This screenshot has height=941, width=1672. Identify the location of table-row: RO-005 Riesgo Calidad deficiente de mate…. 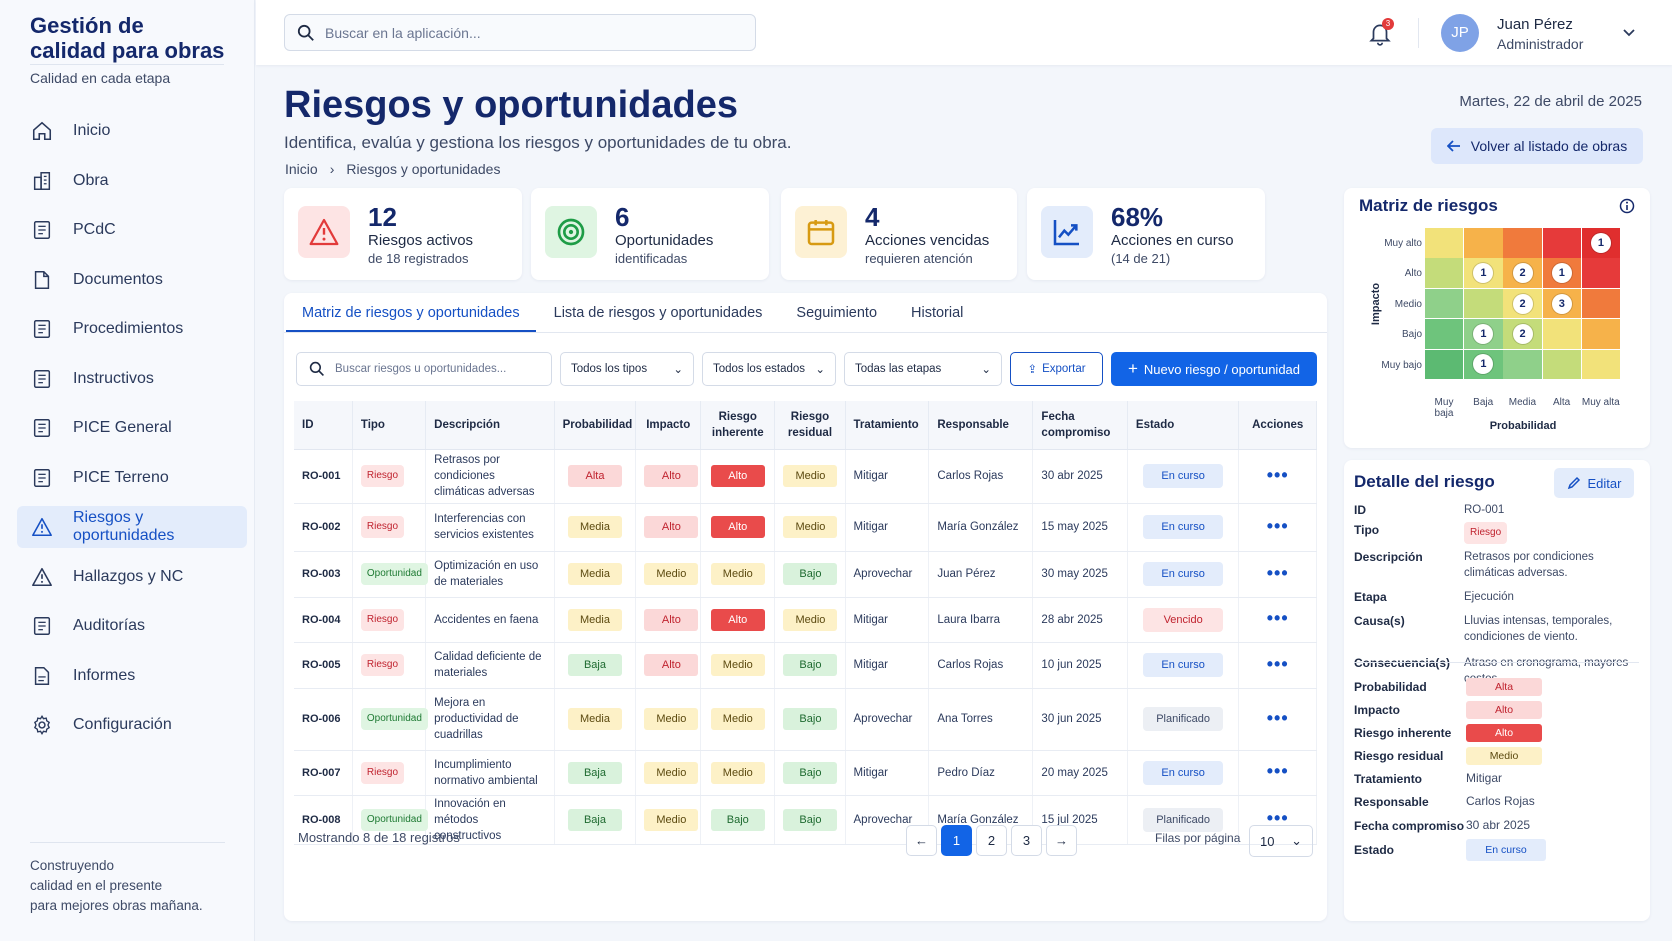
(805, 665).